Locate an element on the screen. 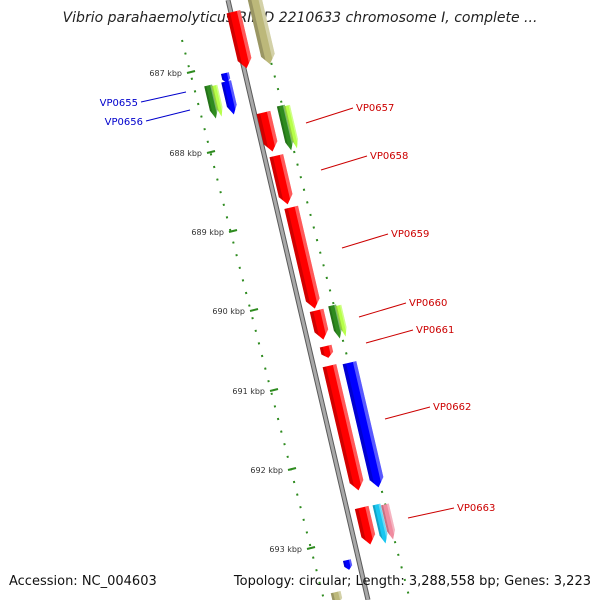 The height and width of the screenshot is (600, 600). gene-label-vp0657: VP0657 is located at coordinates (375, 108).